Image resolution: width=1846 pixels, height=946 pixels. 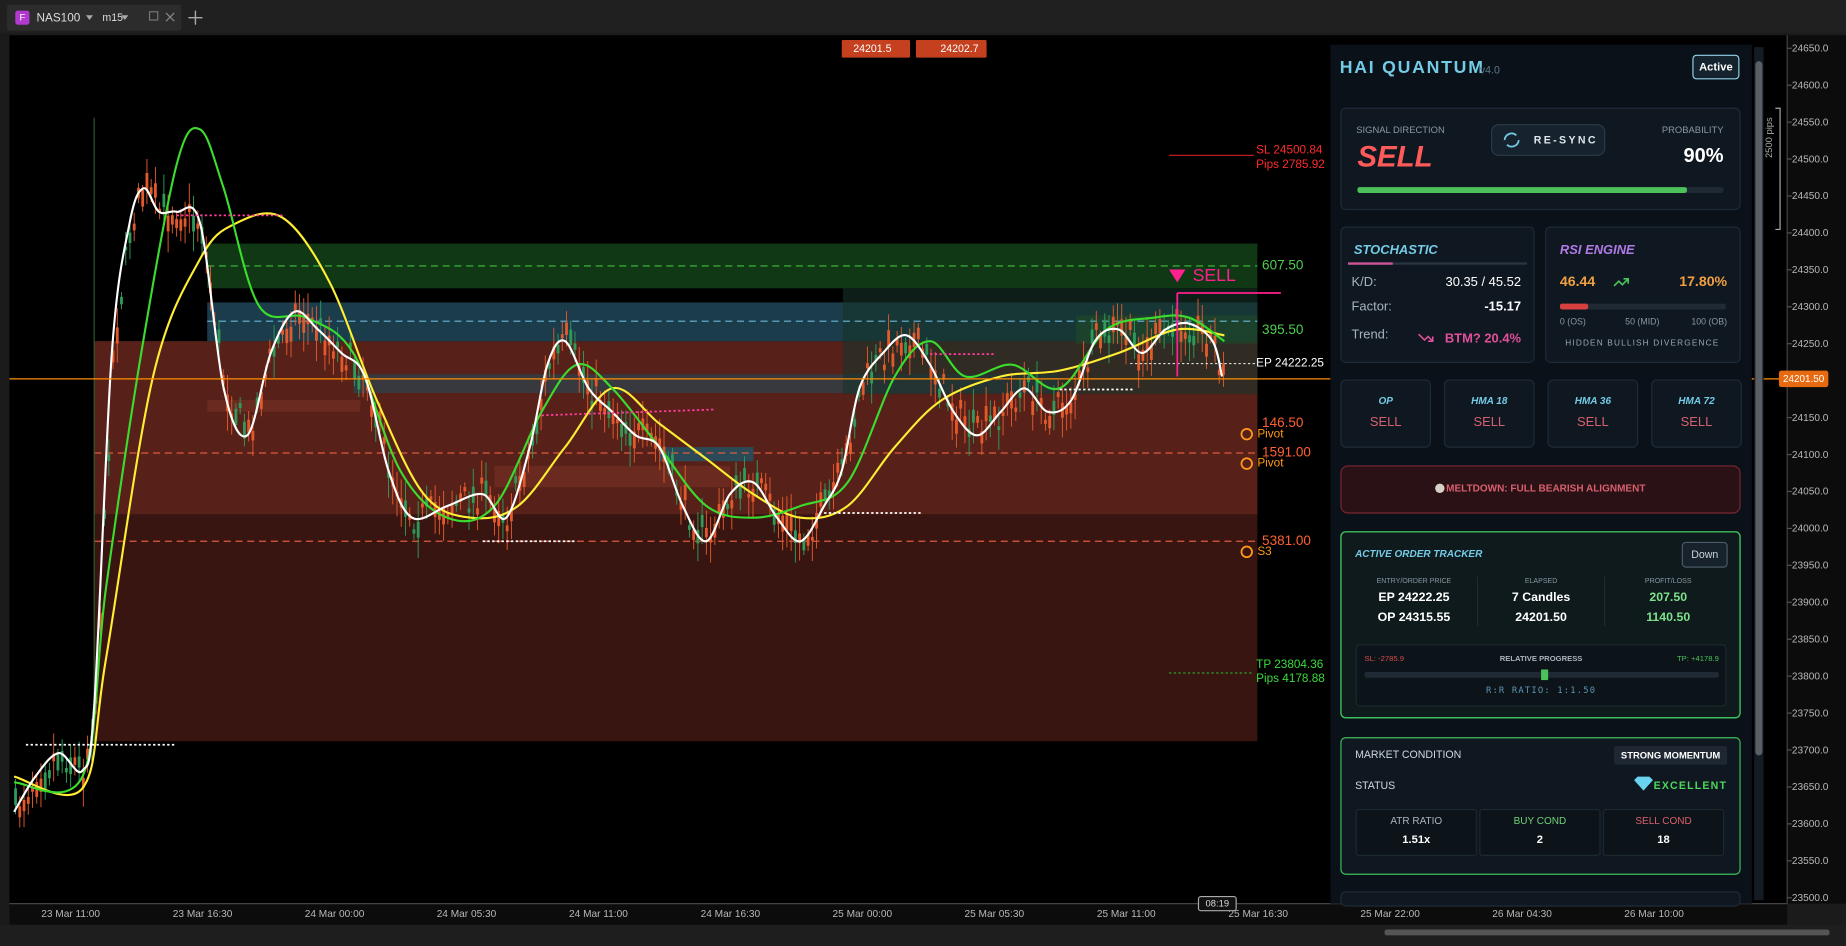 I want to click on tab: F NAS100 m15, so click(x=94, y=17).